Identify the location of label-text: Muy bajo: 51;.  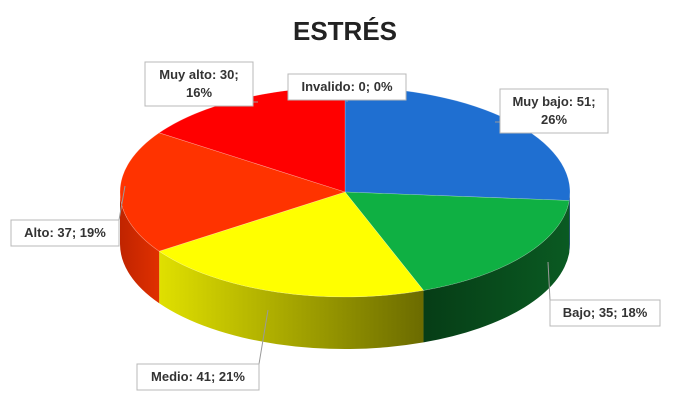
(553, 101).